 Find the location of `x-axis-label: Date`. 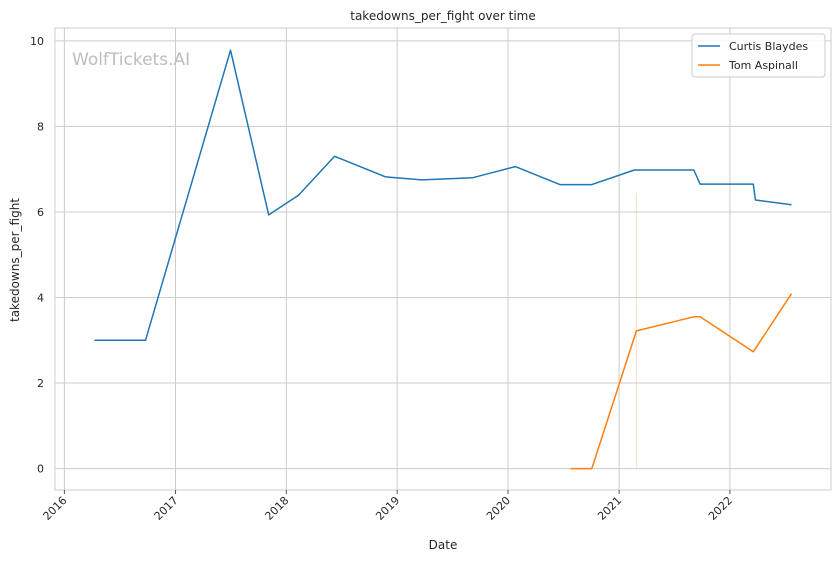

x-axis-label: Date is located at coordinates (443, 545).